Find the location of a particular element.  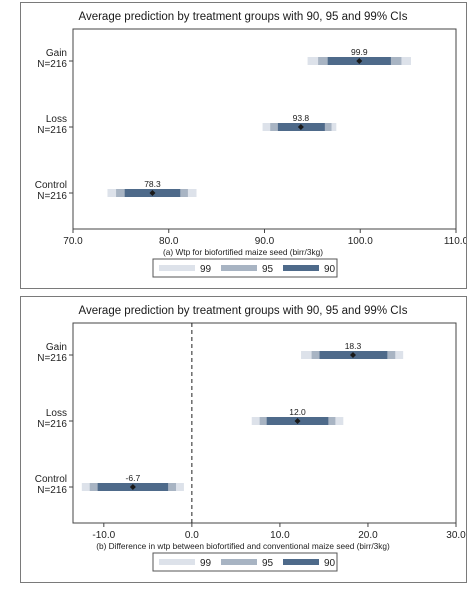

chart-b-legend-label: 99 is located at coordinates (206, 563).